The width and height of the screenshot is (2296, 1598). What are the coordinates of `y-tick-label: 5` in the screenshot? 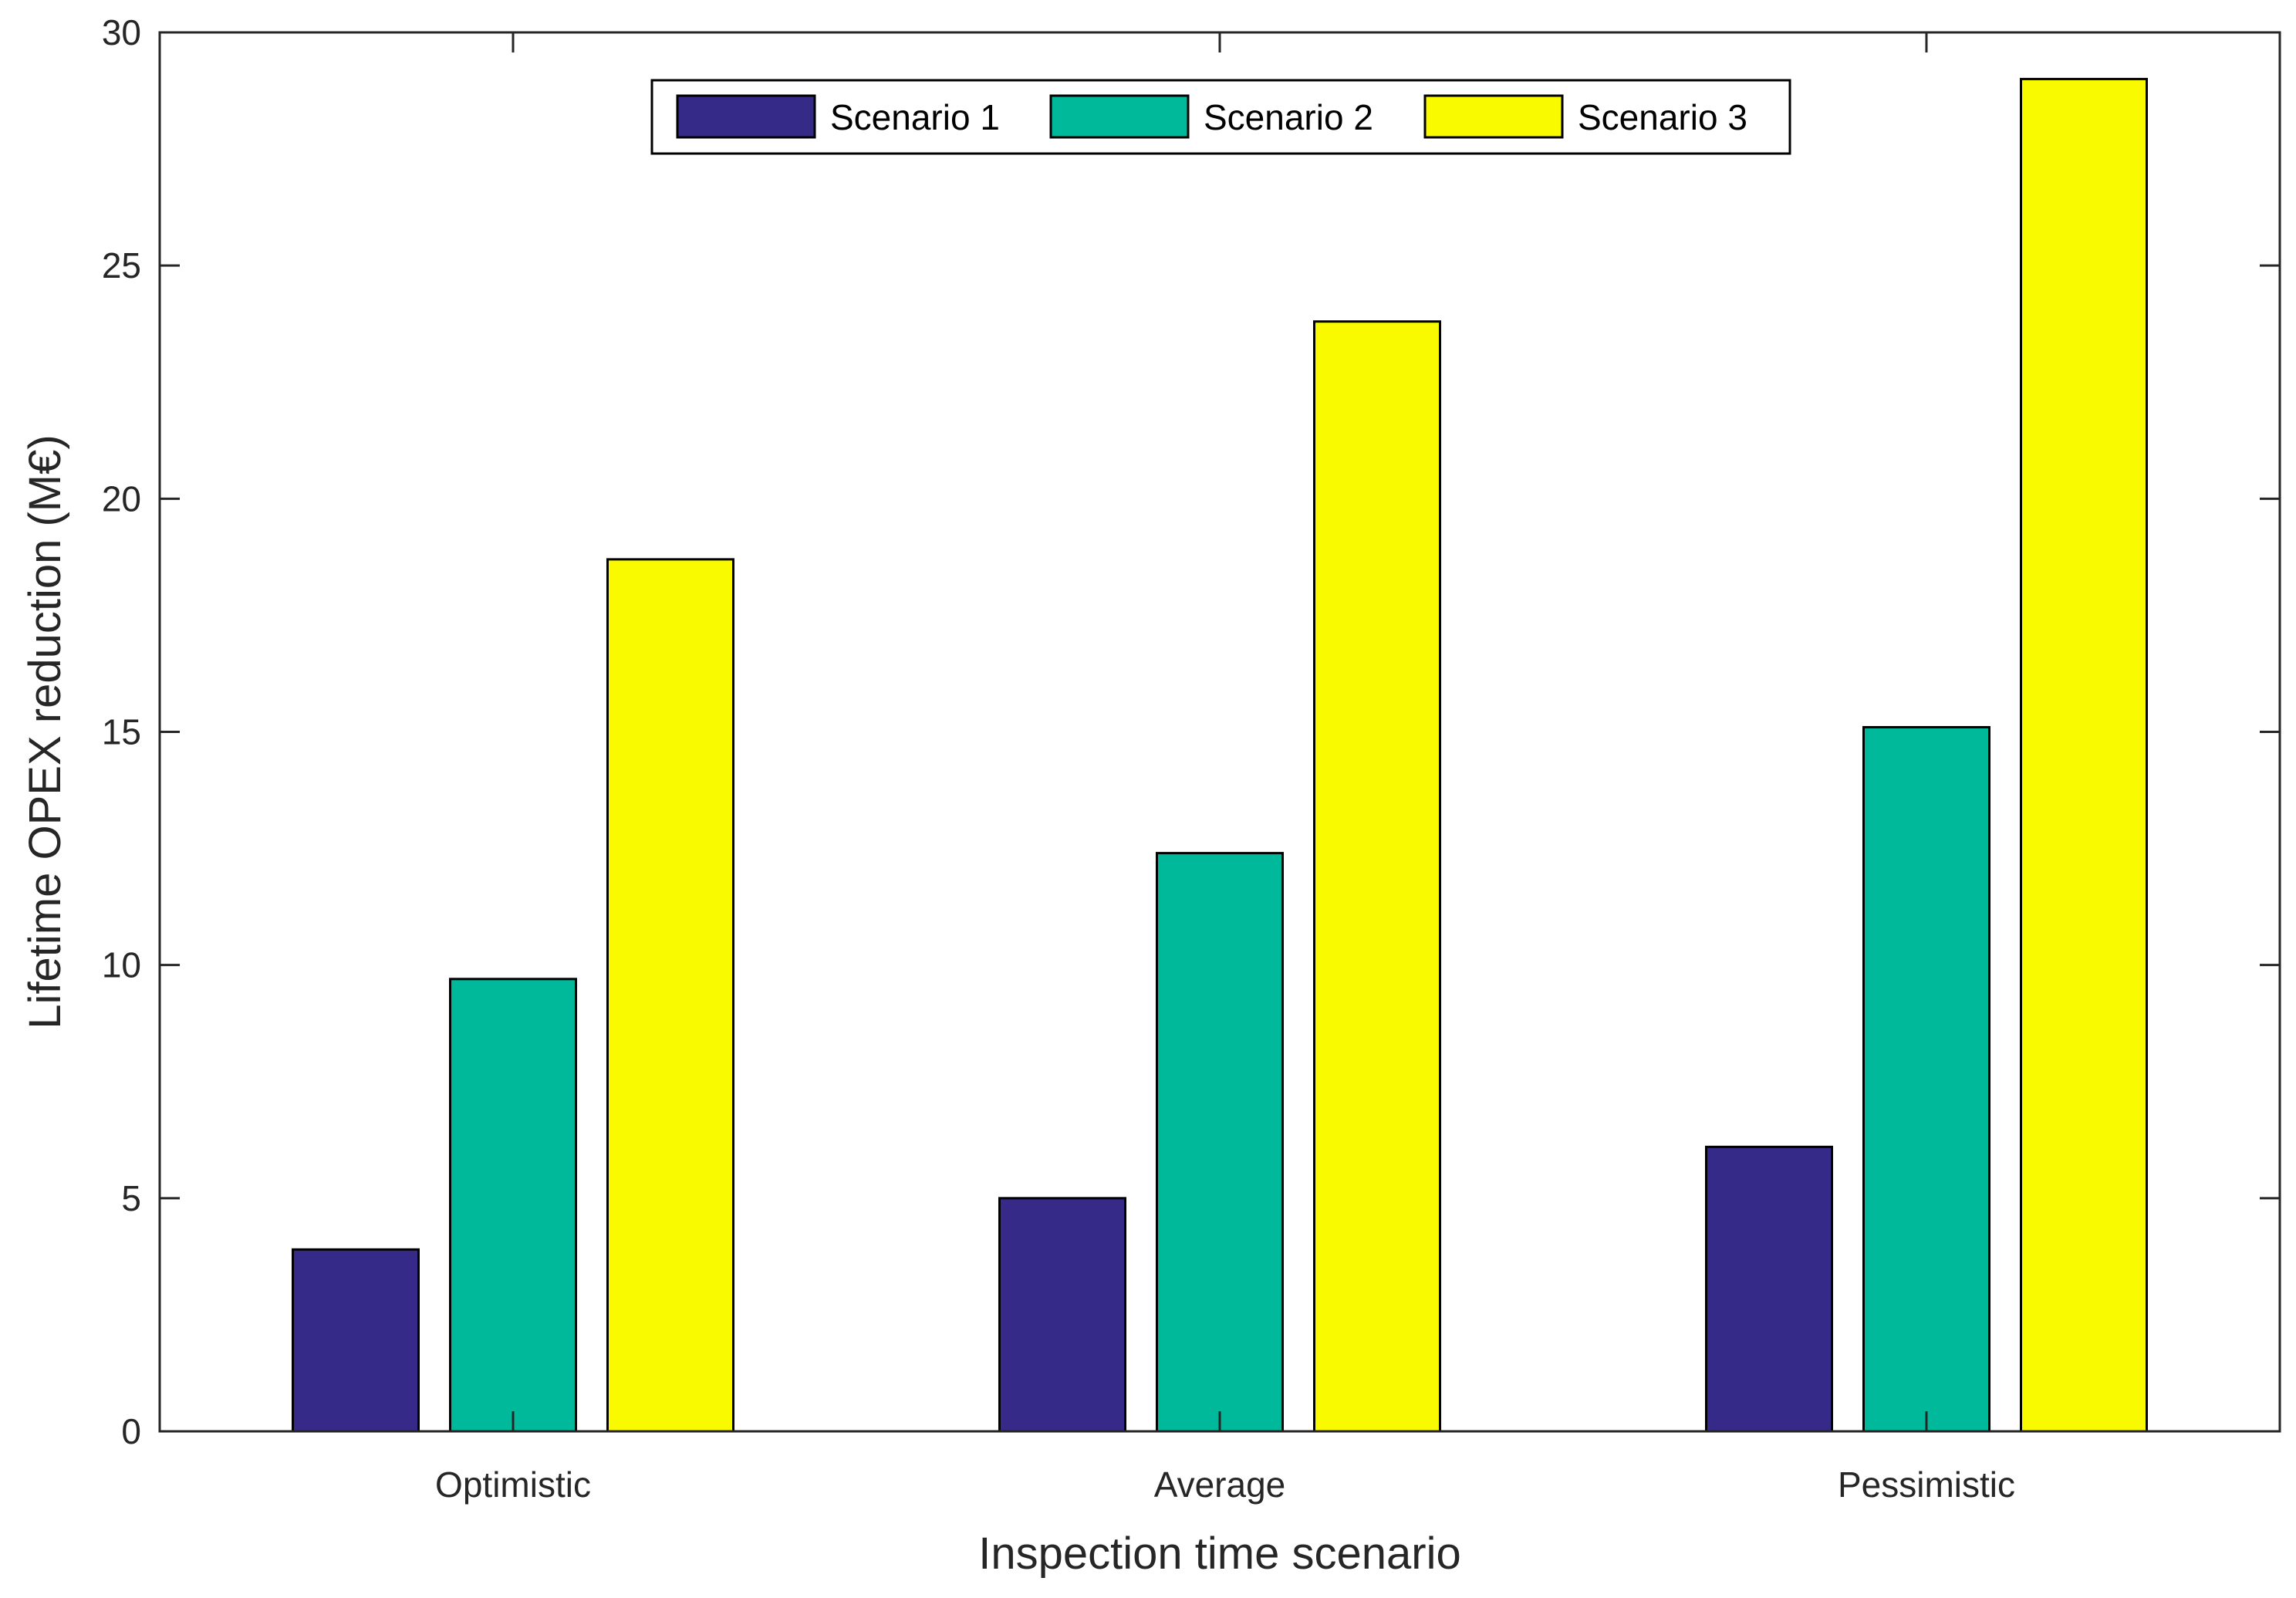 It's located at (131, 1198).